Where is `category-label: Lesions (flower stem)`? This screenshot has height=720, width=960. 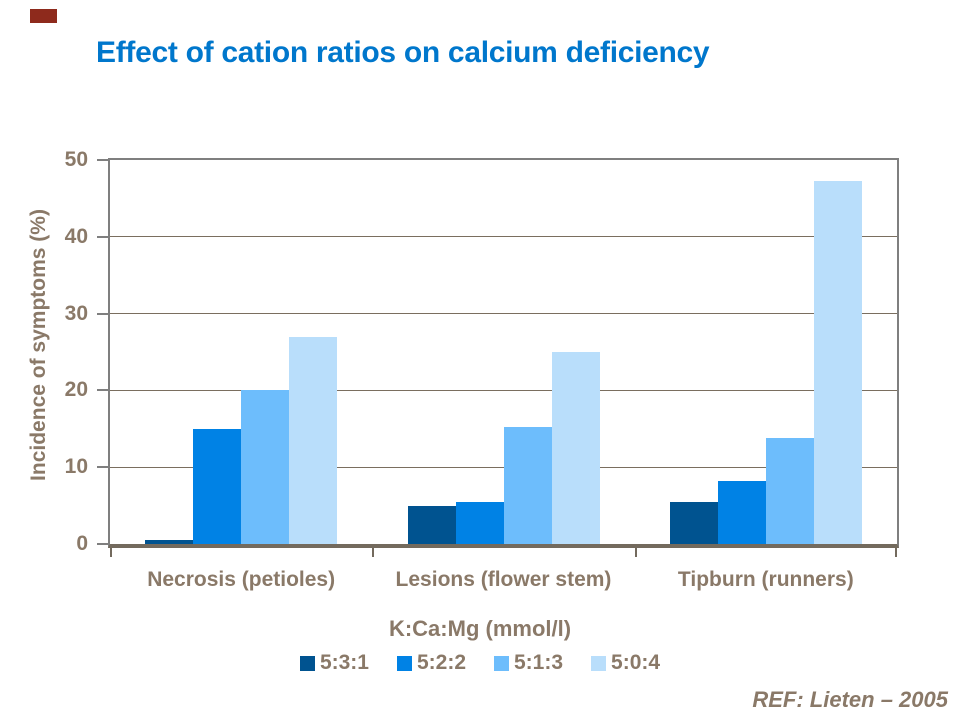
category-label: Lesions (flower stem) is located at coordinates (503, 579).